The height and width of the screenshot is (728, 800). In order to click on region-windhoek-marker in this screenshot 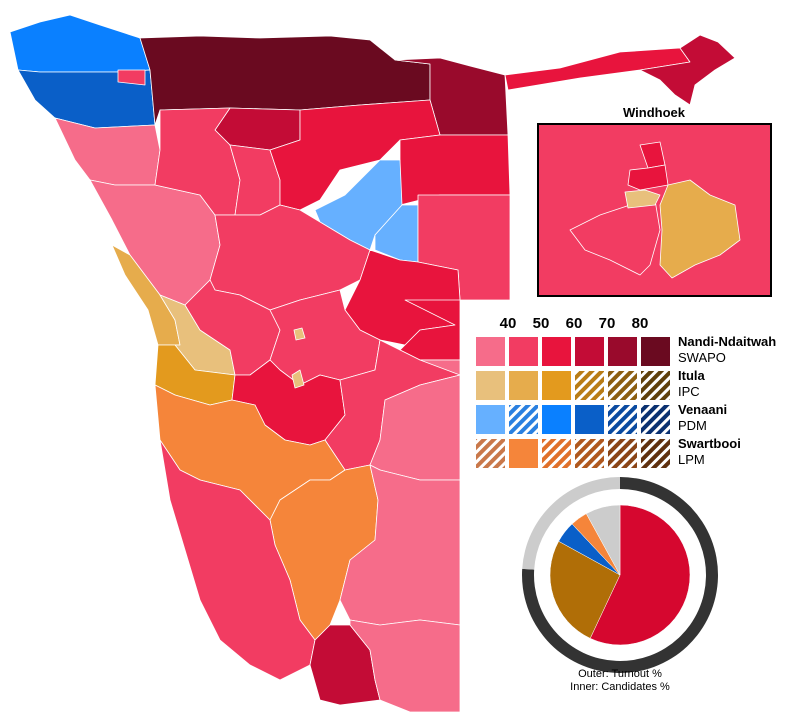, I will do `click(299, 334)`.